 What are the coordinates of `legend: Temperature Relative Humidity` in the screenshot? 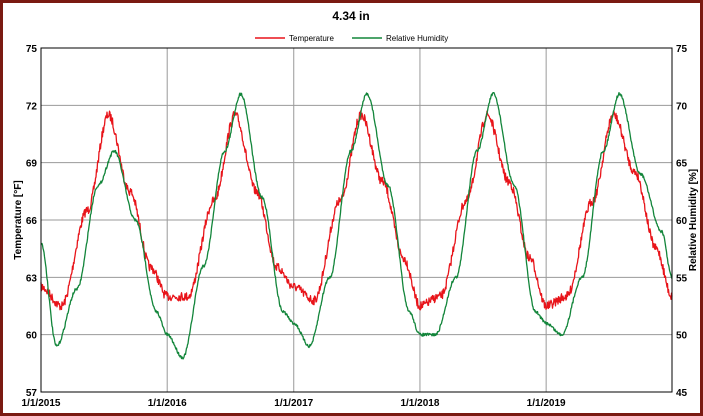 It's located at (351, 38).